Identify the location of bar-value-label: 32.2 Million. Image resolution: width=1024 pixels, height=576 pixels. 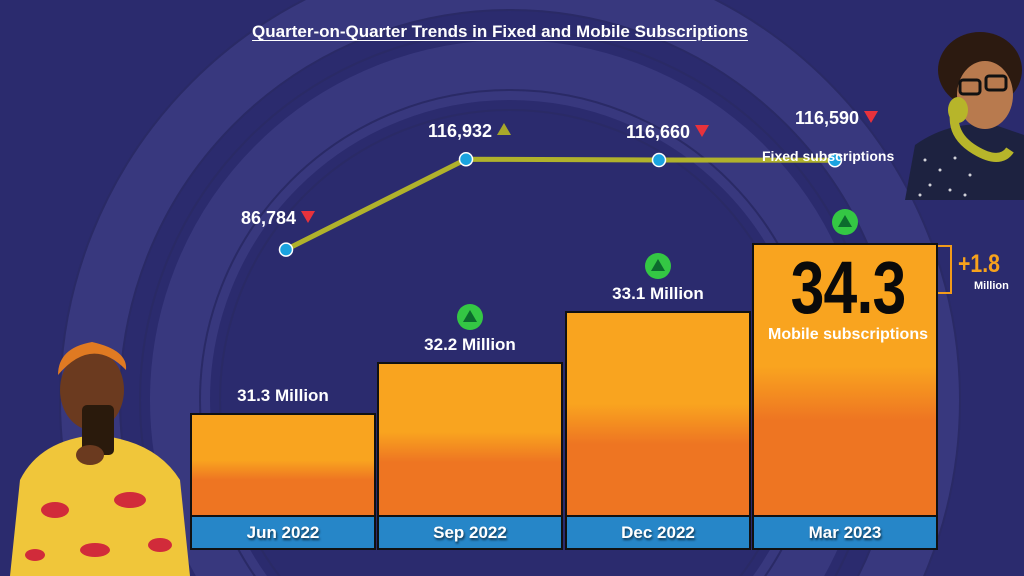
(470, 344).